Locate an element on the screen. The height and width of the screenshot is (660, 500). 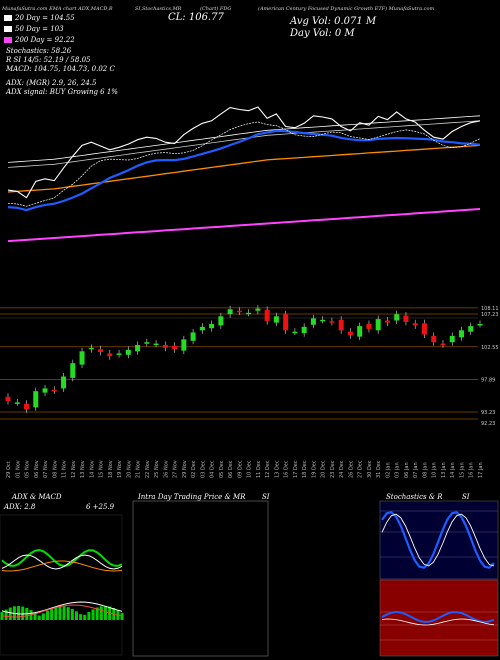
date-label: 19 Dec is located at coordinates (314, 469).